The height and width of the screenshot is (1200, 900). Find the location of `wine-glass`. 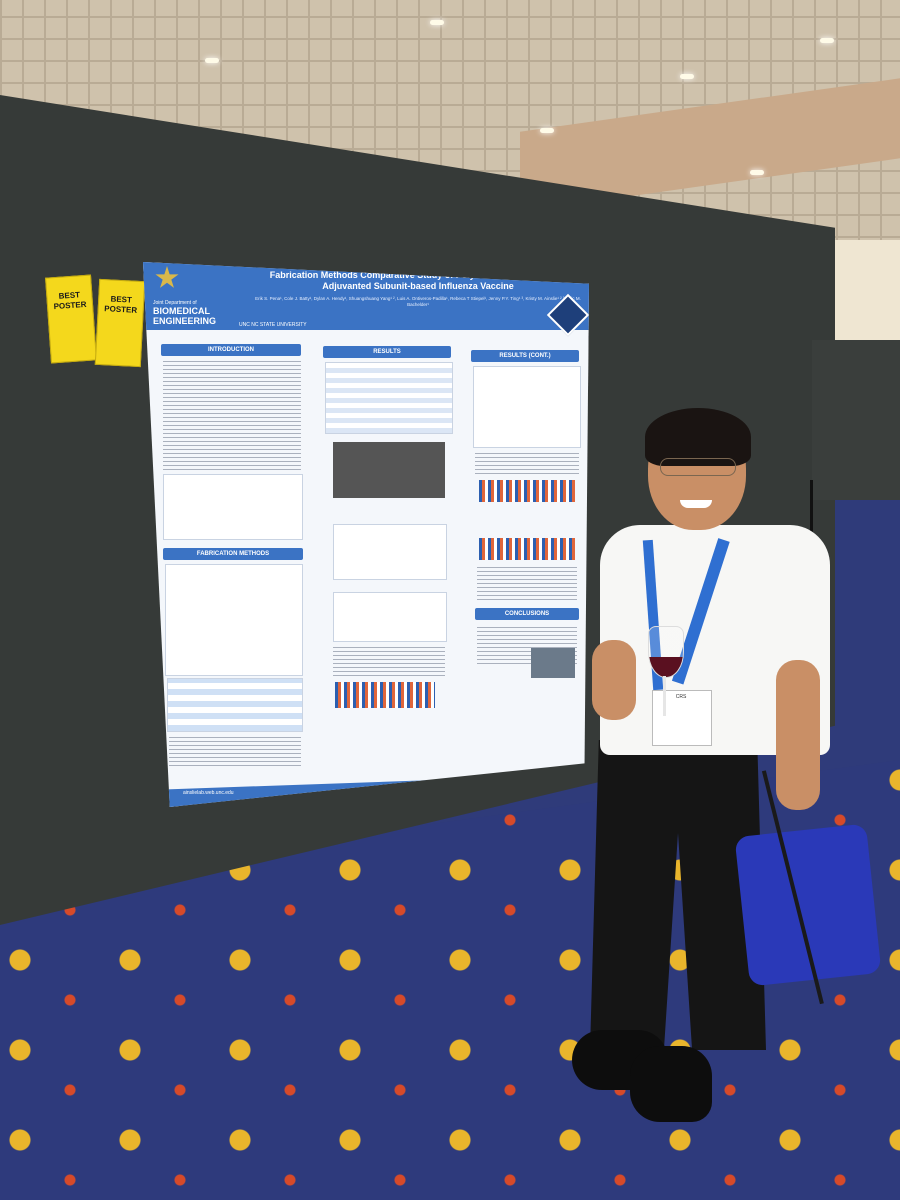

wine-glass is located at coordinates (666, 652).